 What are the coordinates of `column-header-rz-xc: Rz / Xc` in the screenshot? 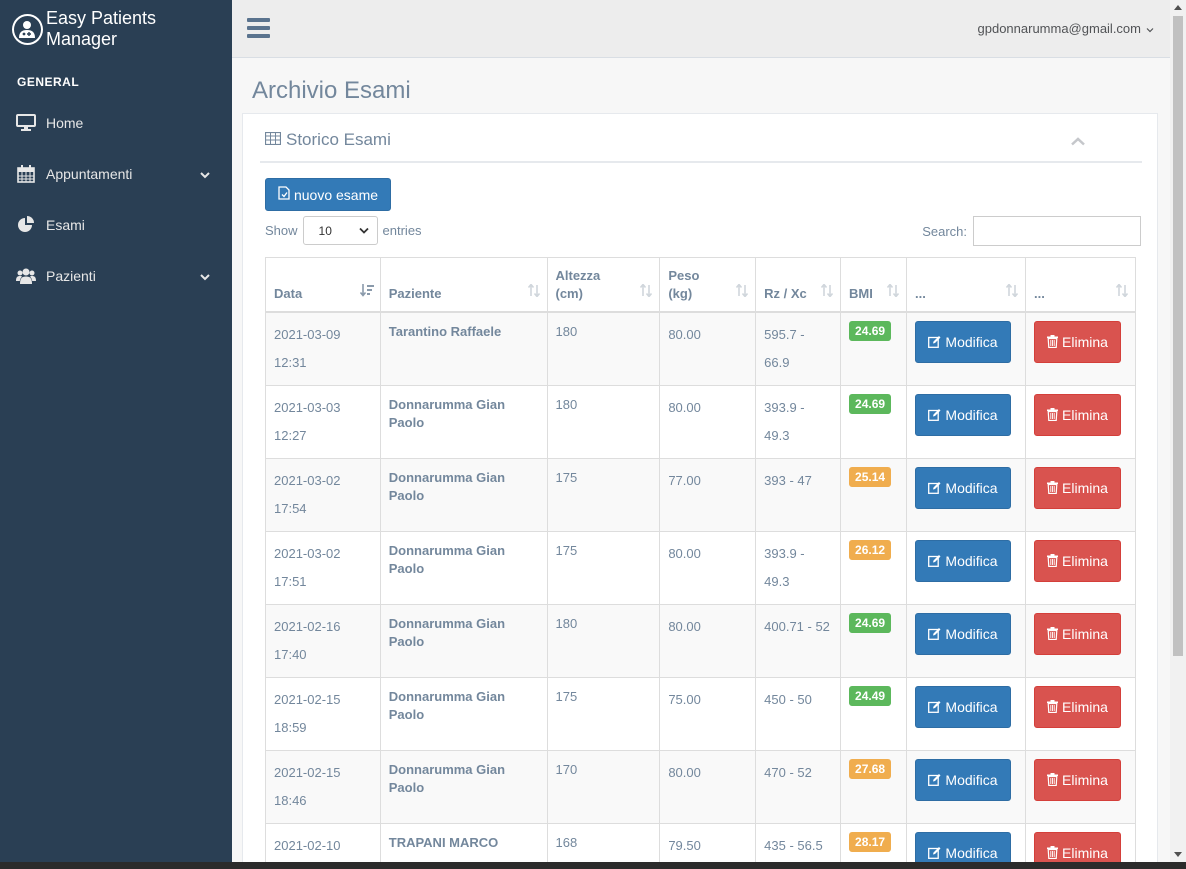 It's located at (798, 285).